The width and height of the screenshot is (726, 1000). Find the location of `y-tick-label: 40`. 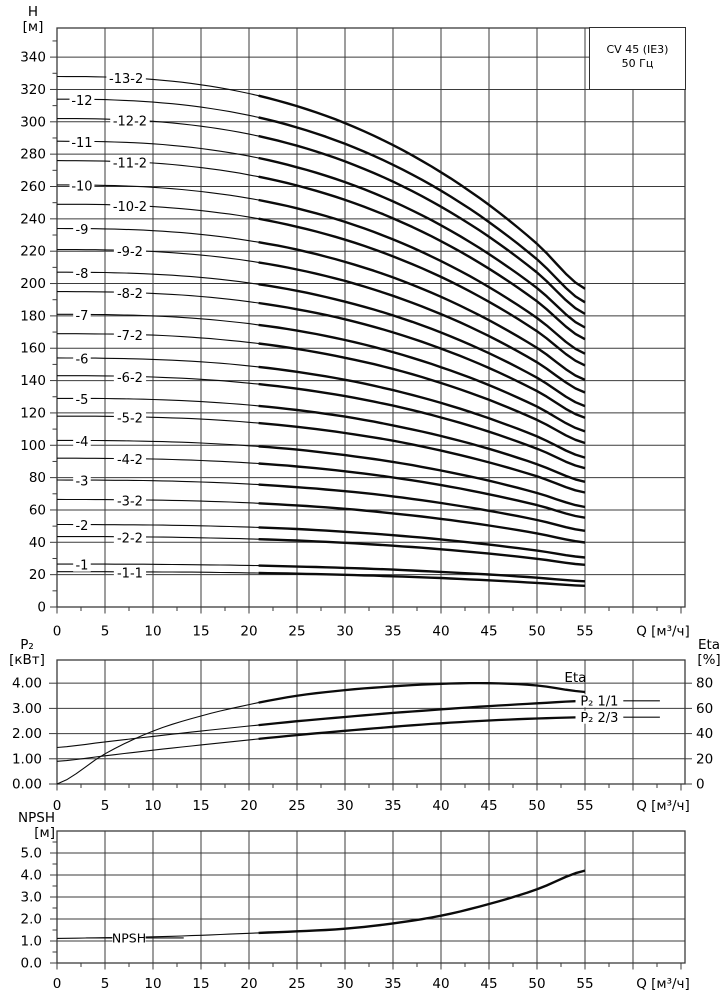

y-tick-label: 40 is located at coordinates (37, 543).